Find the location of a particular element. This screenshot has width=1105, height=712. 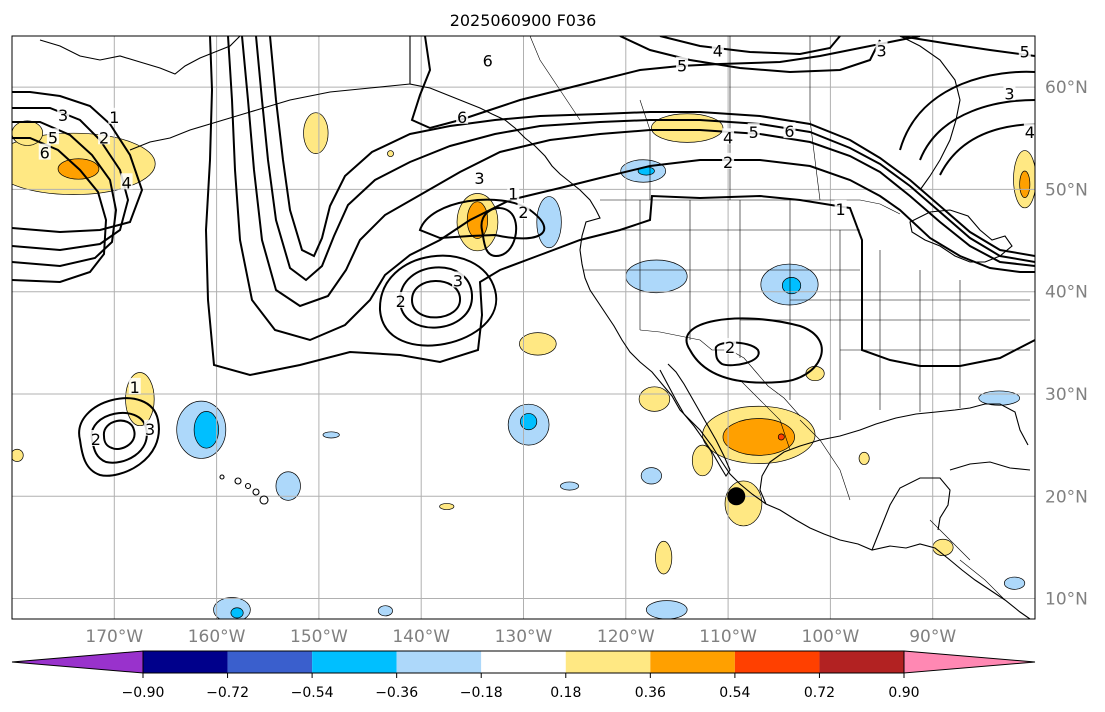

contour-label: 5 is located at coordinates (1025, 51).